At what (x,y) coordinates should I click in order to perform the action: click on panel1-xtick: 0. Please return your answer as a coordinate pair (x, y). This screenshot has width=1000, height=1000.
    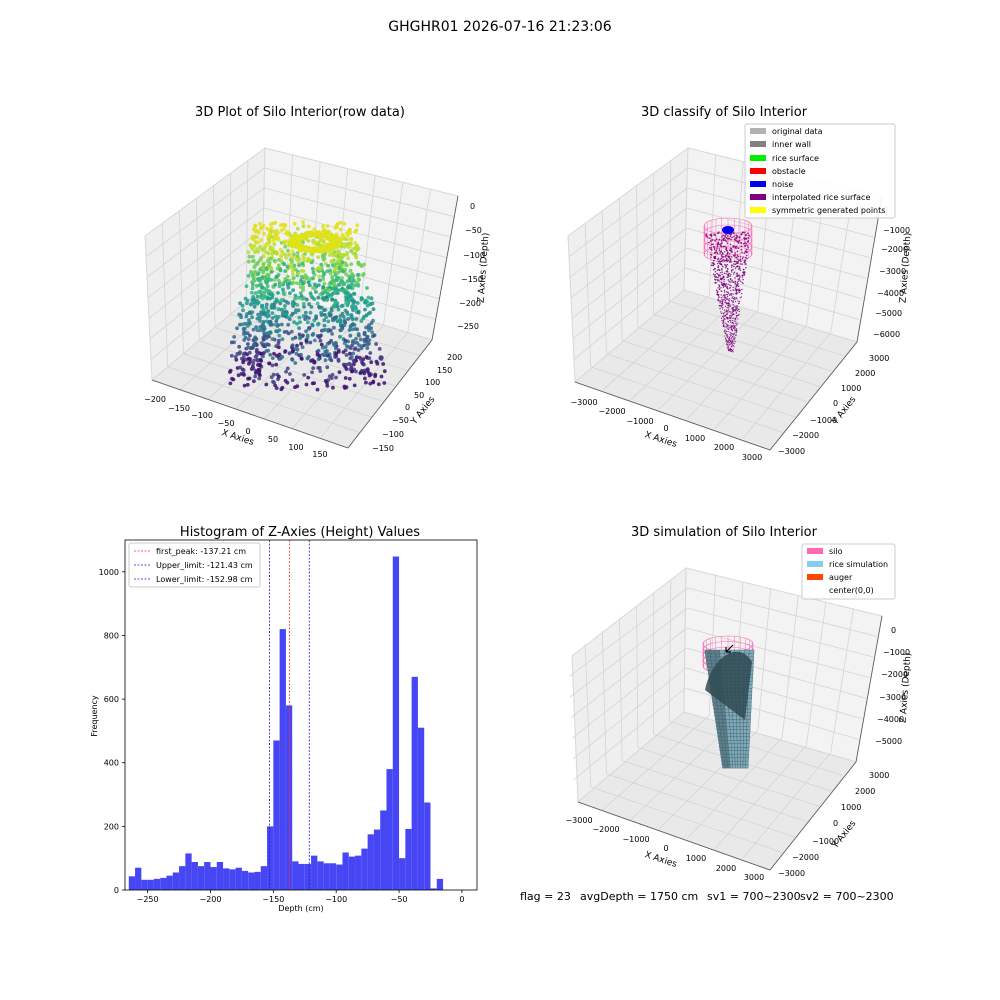
    Looking at the image, I should click on (247, 431).